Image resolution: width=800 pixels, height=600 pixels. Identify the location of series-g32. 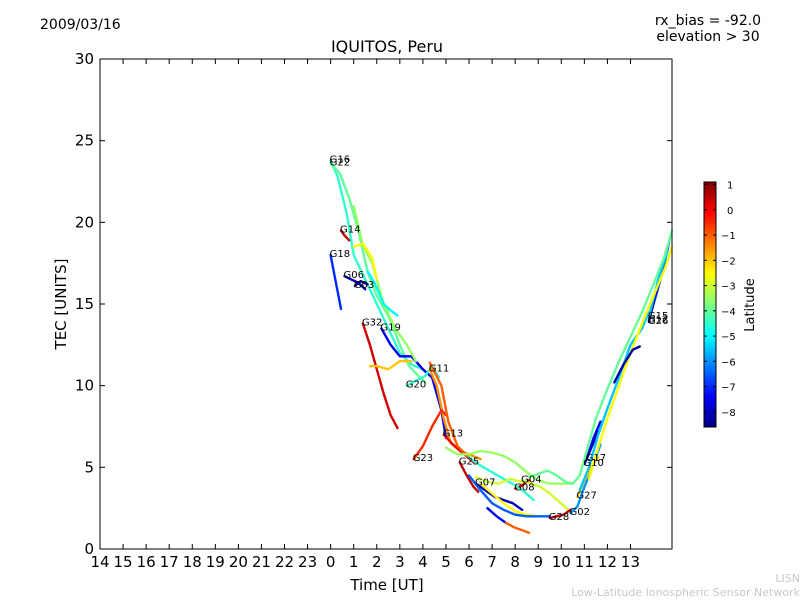
(380, 376).